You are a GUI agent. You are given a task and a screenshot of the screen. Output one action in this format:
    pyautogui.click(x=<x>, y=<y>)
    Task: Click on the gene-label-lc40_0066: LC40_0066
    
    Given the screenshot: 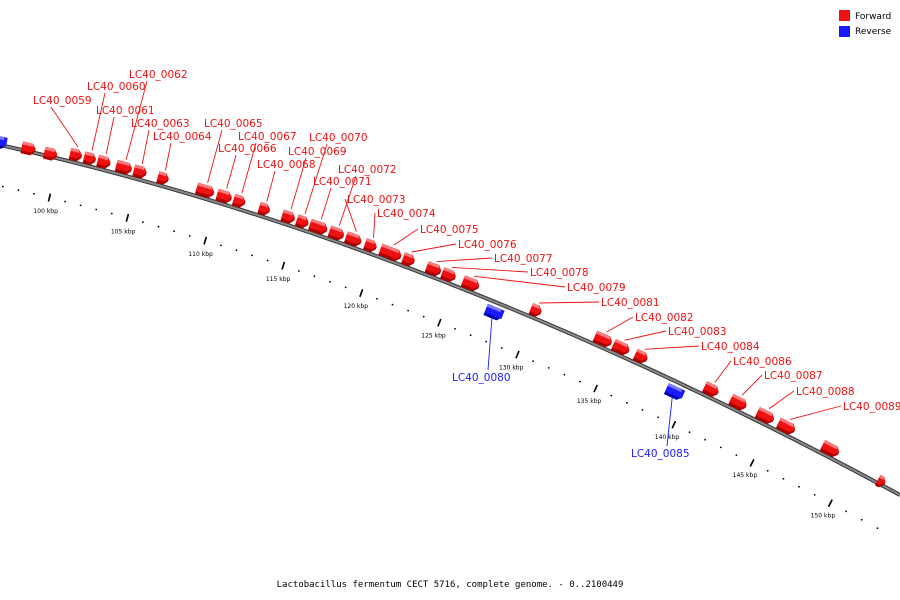 What is the action you would take?
    pyautogui.click(x=247, y=149)
    